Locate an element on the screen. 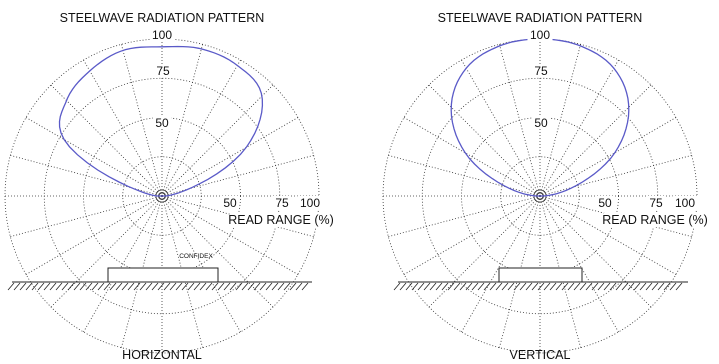 The image size is (719, 364). orientation-label: VERTICAL is located at coordinates (540, 355).